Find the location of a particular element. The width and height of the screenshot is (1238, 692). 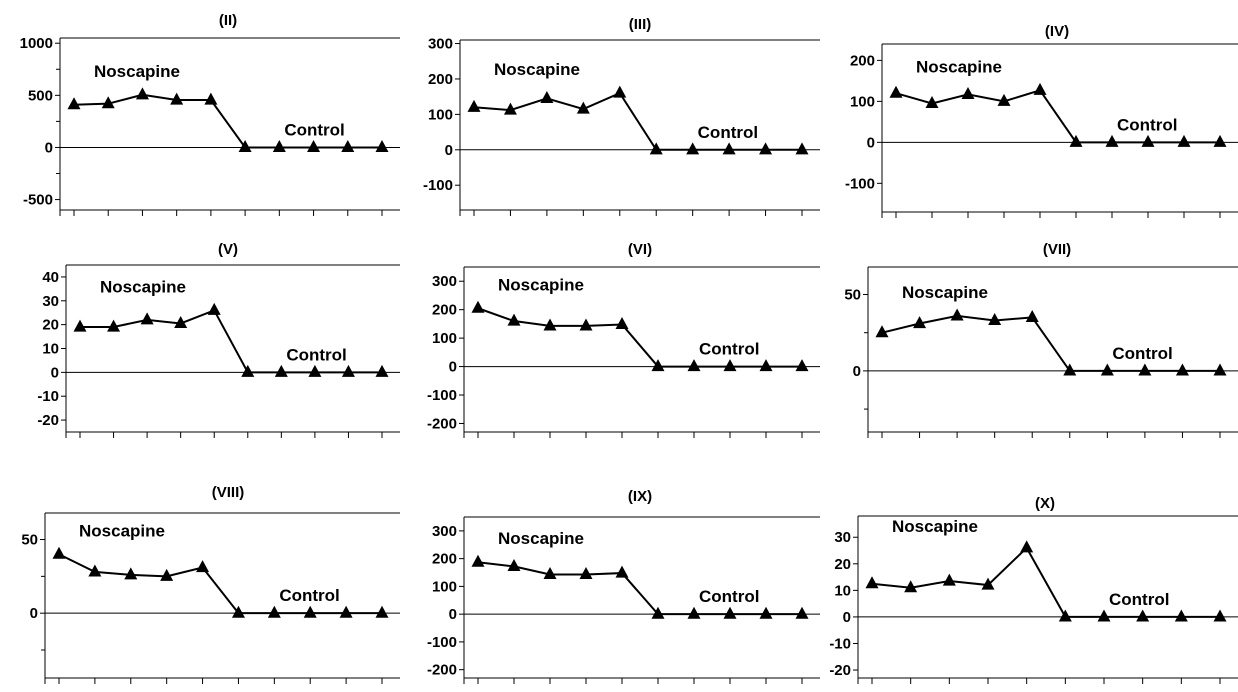

panel-title: (III) is located at coordinates (640, 24).